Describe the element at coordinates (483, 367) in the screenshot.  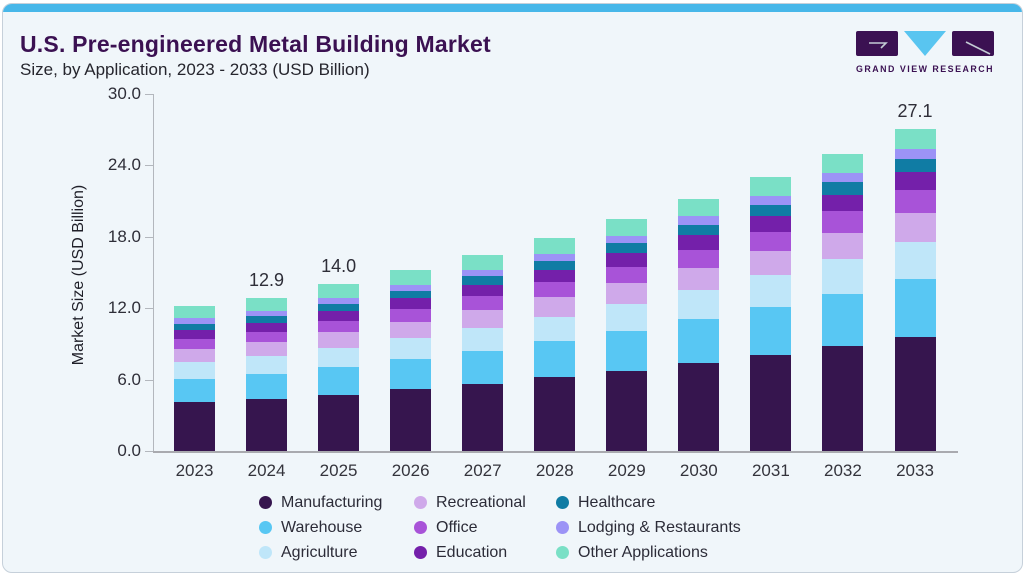
I see `bar-segment-warehouse-2027` at that location.